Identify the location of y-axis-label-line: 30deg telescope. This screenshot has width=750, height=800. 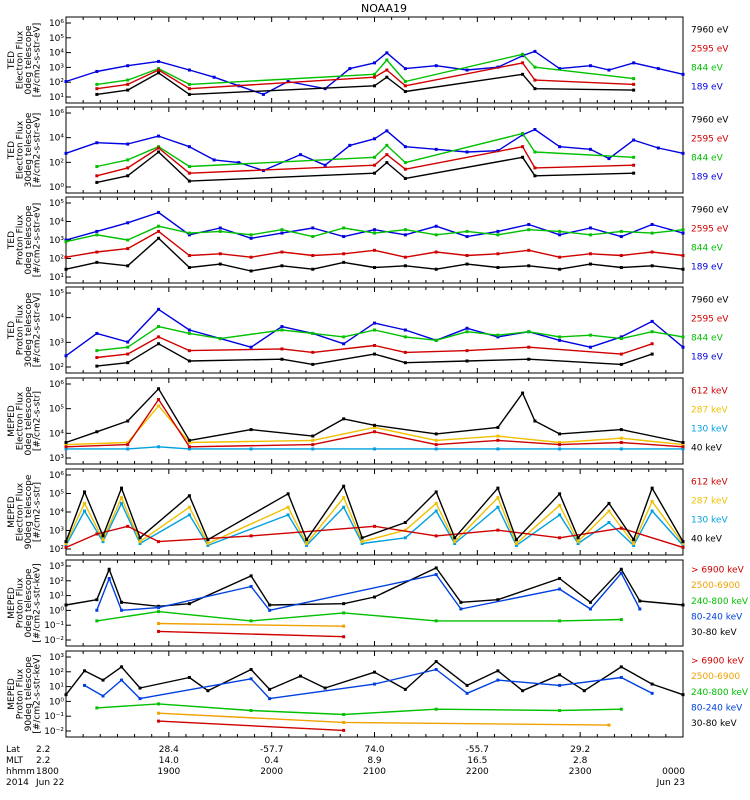
(29, 329).